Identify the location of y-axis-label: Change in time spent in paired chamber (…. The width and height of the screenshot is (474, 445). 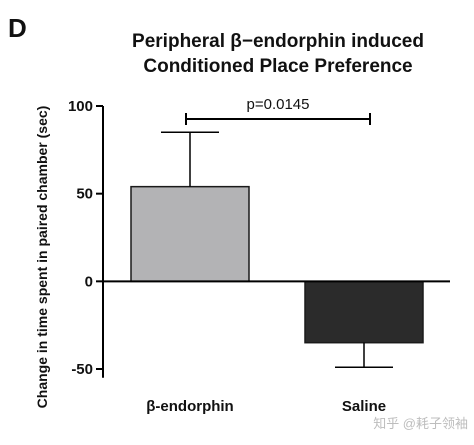
(42, 257).